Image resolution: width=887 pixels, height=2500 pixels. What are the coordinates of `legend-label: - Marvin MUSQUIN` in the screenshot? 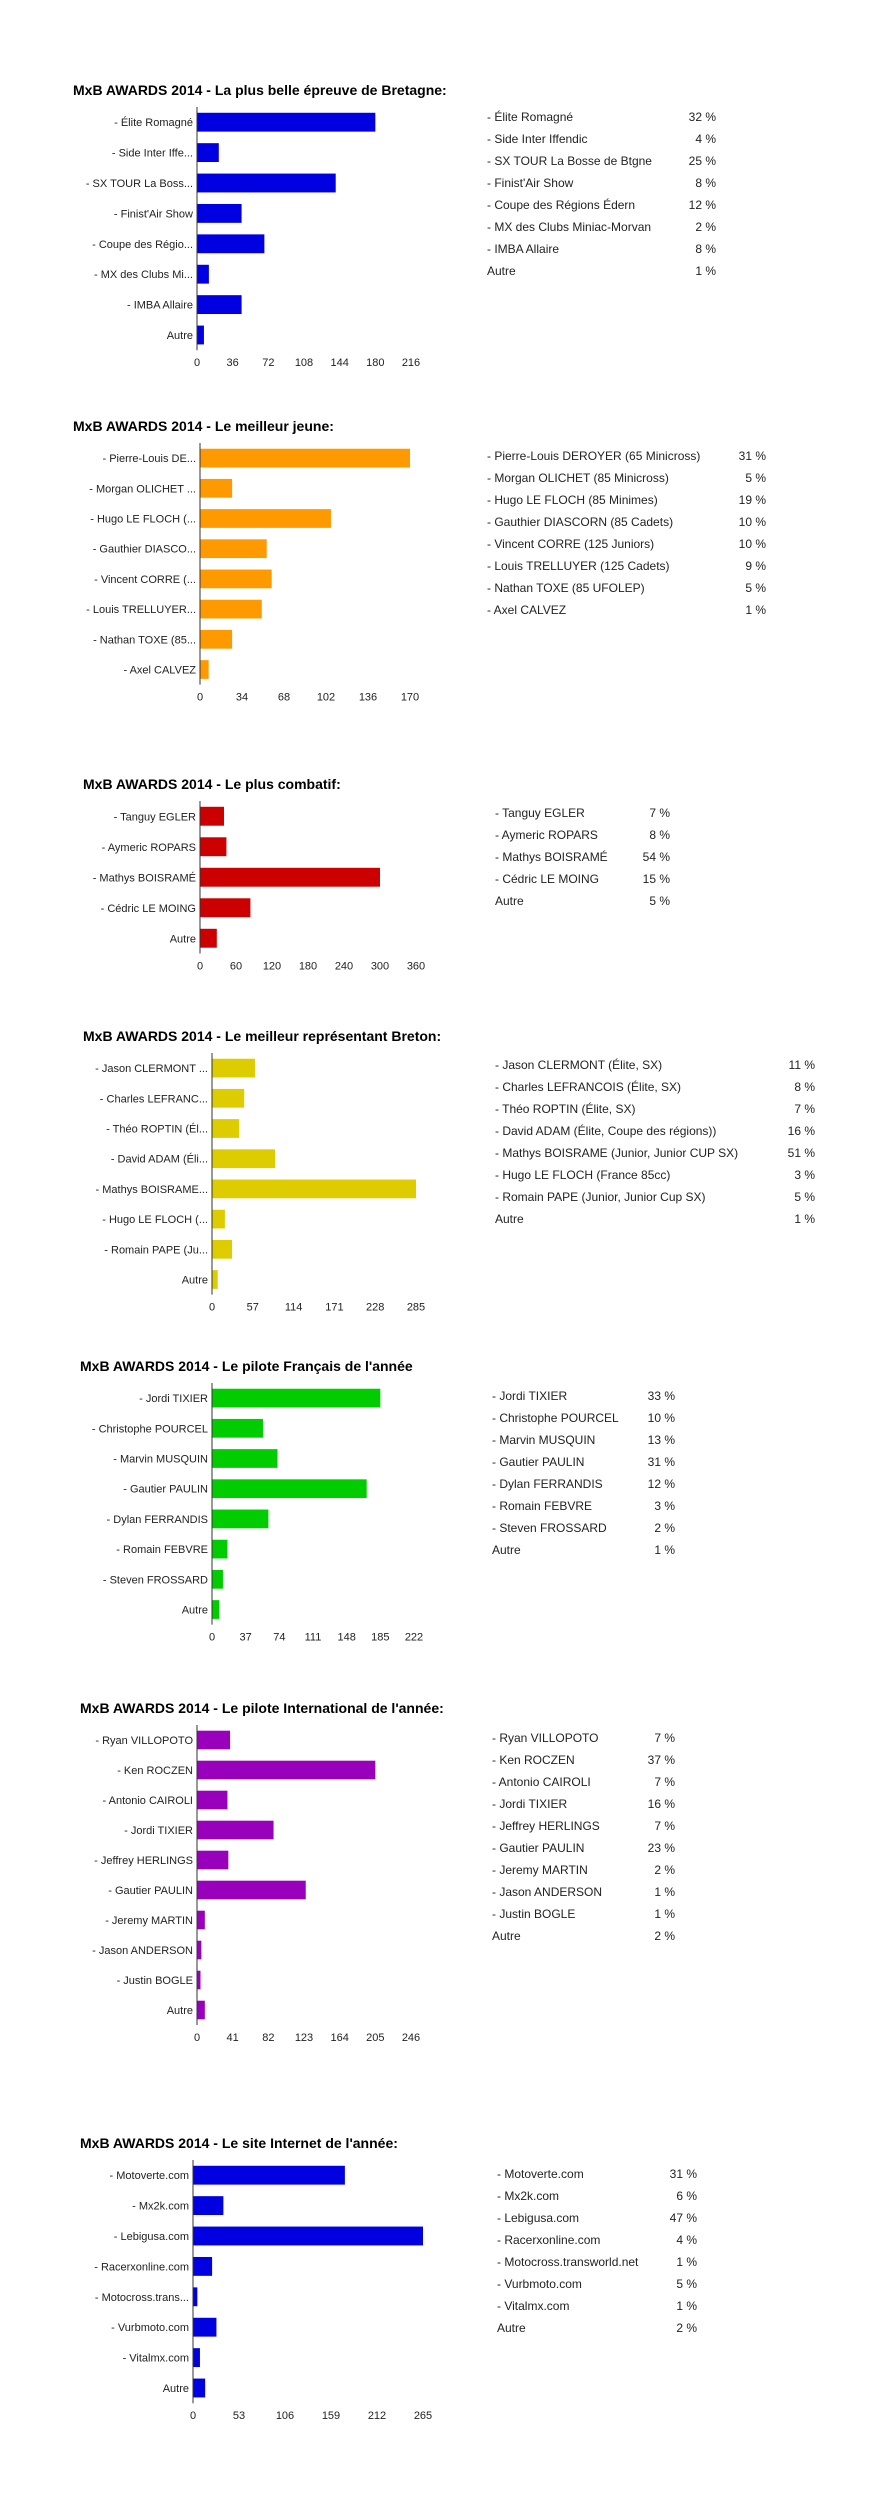 It's located at (544, 1440).